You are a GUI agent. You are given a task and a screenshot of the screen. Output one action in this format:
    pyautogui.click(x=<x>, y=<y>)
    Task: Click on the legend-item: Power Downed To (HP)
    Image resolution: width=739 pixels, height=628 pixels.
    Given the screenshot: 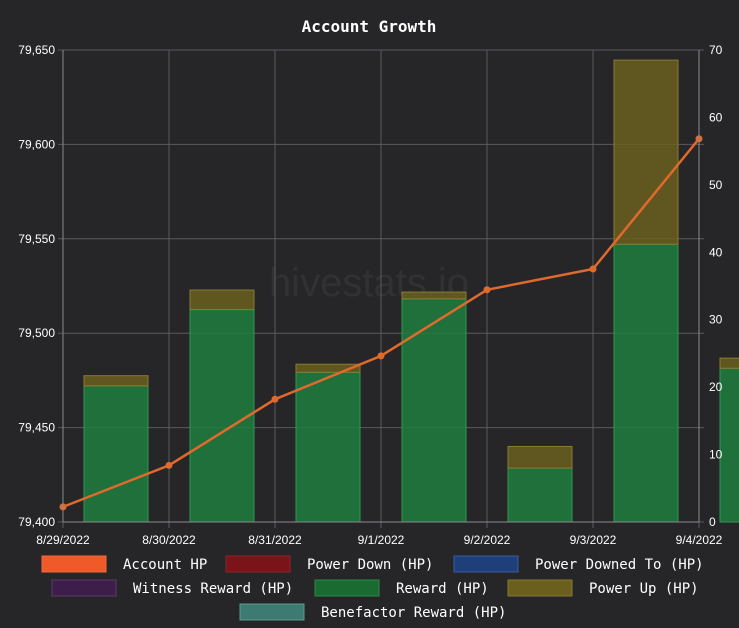 What is the action you would take?
    pyautogui.click(x=578, y=564)
    